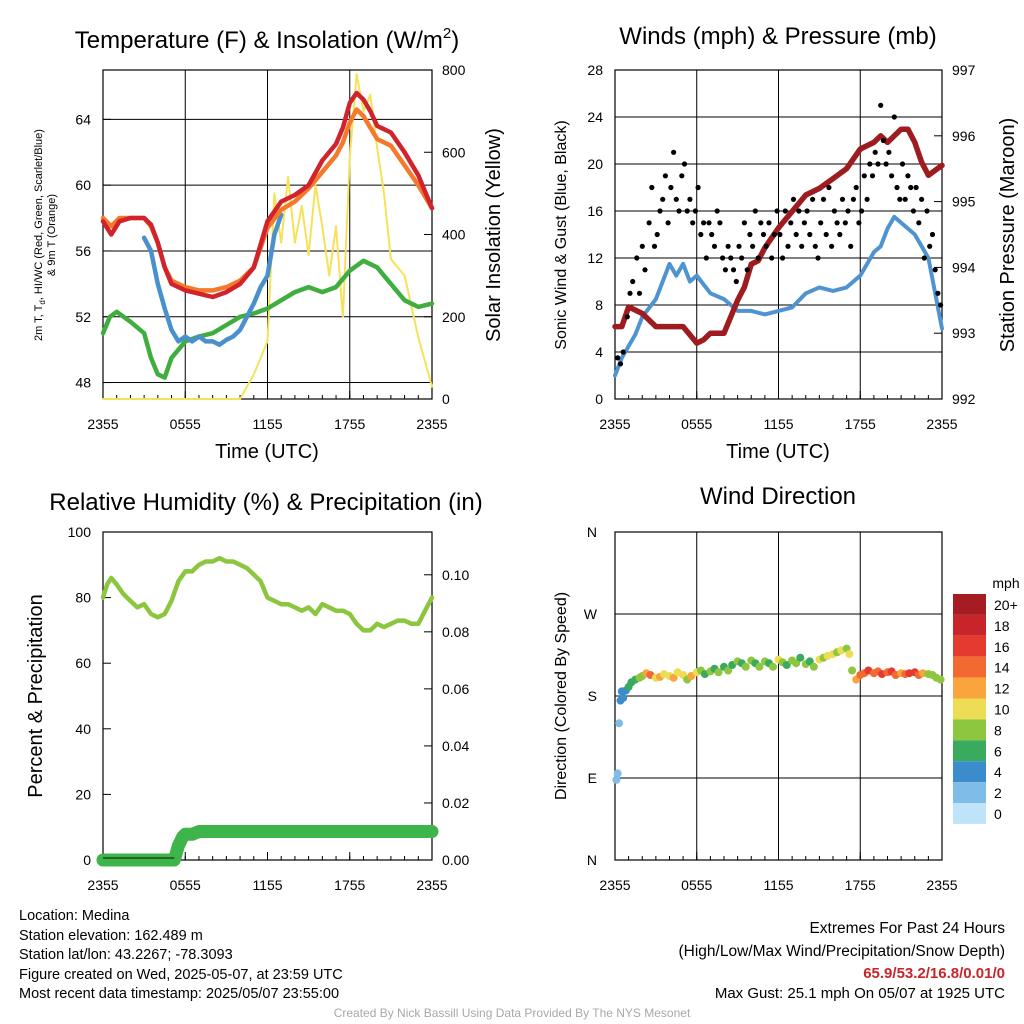 The image size is (1024, 1024). Describe the element at coordinates (614, 885) in the screenshot. I see `direction-xtick-label: 2355` at that location.